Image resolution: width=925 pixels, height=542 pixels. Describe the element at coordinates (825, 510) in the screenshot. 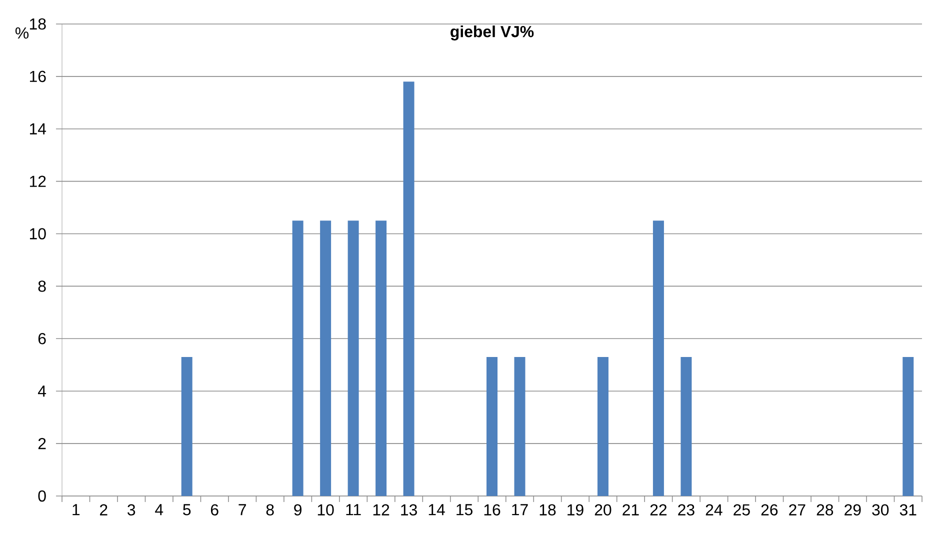

I see `x-tick-label: 28` at that location.